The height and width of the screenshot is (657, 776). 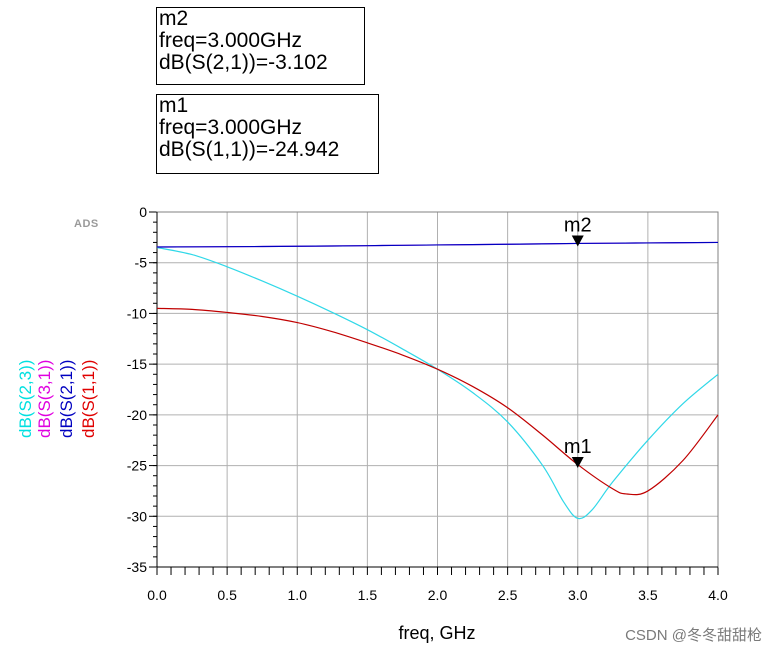 What do you see at coordinates (227, 595) in the screenshot?
I see `x-tick-label: 0.5` at bounding box center [227, 595].